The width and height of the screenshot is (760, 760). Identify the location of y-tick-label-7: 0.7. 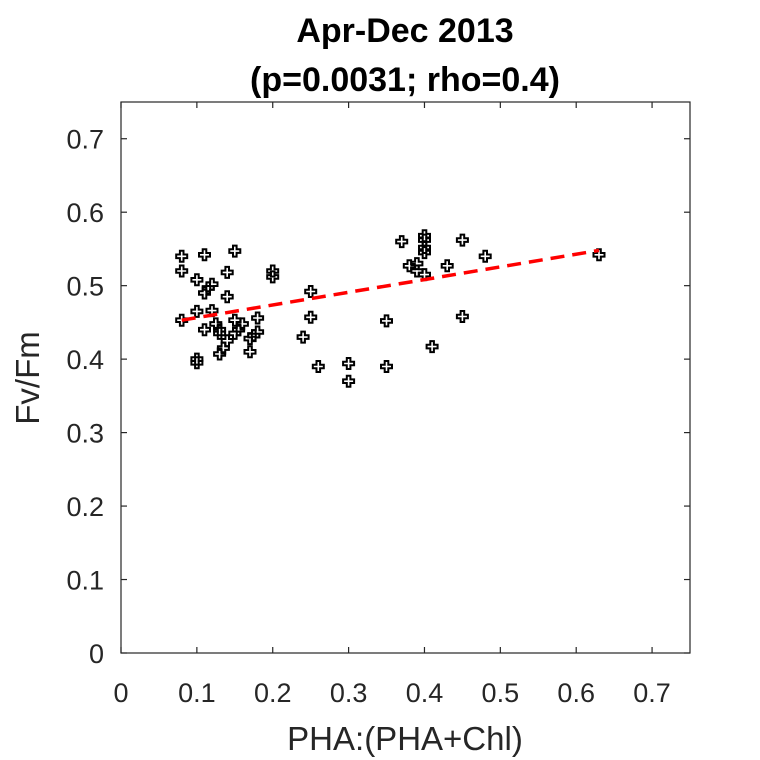
(85, 140).